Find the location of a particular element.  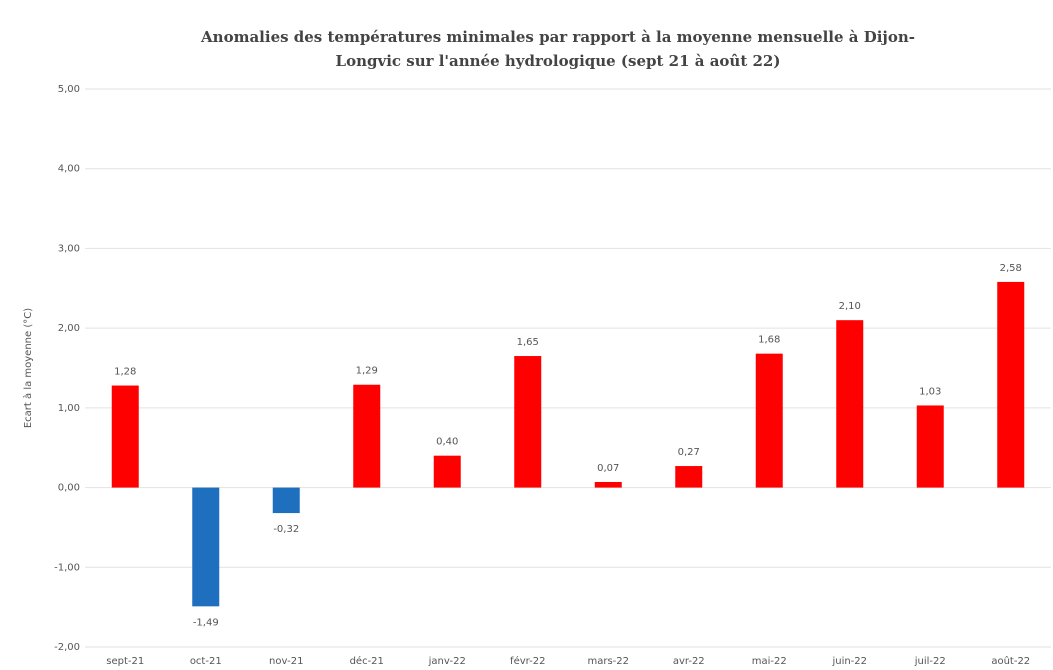

x-tick-label: janv-22 is located at coordinates (447, 661).